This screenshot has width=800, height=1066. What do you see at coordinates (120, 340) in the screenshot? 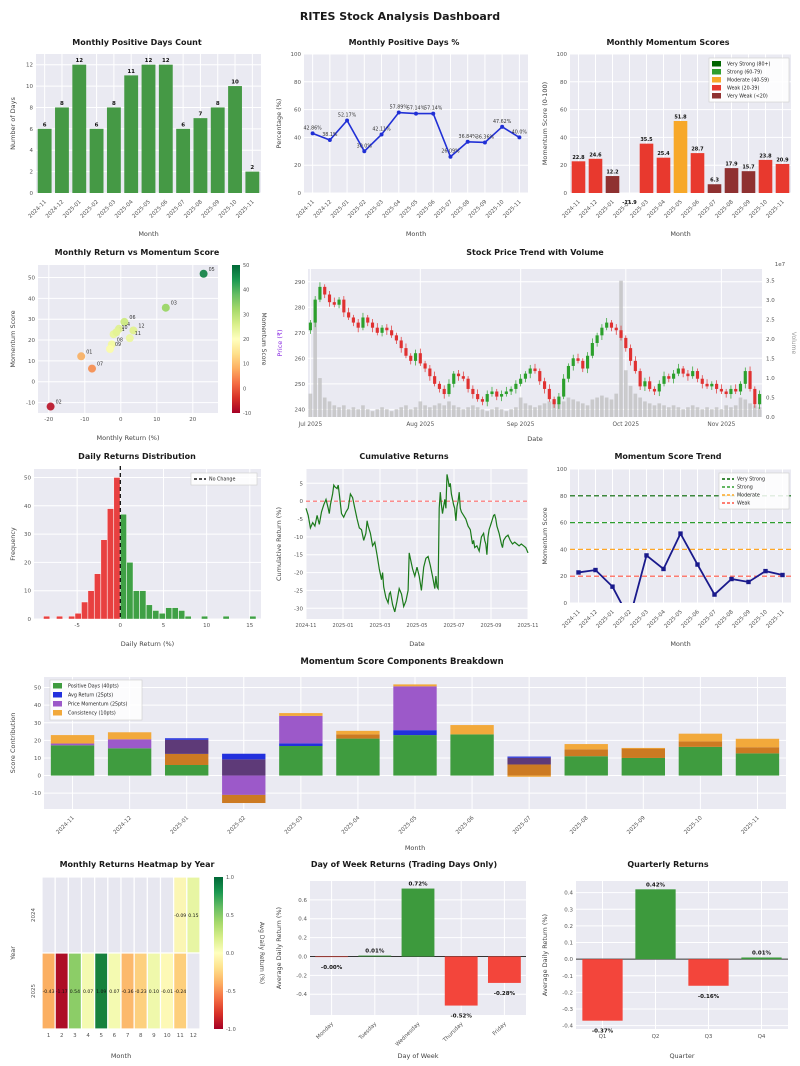
I see `svg-text: 08` at bounding box center [120, 340].